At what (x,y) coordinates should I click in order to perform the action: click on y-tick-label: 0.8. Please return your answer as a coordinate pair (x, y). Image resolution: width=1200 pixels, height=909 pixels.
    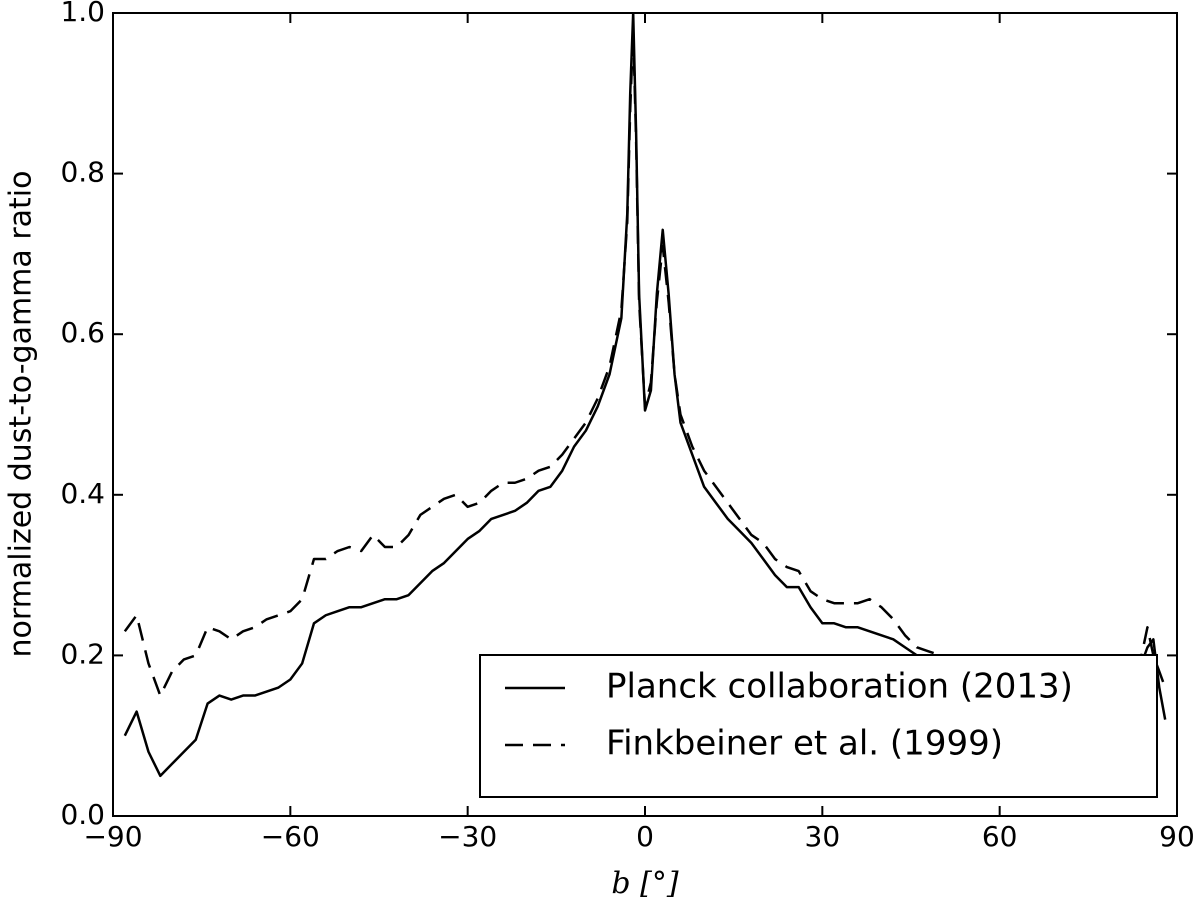
    Looking at the image, I should click on (82, 172).